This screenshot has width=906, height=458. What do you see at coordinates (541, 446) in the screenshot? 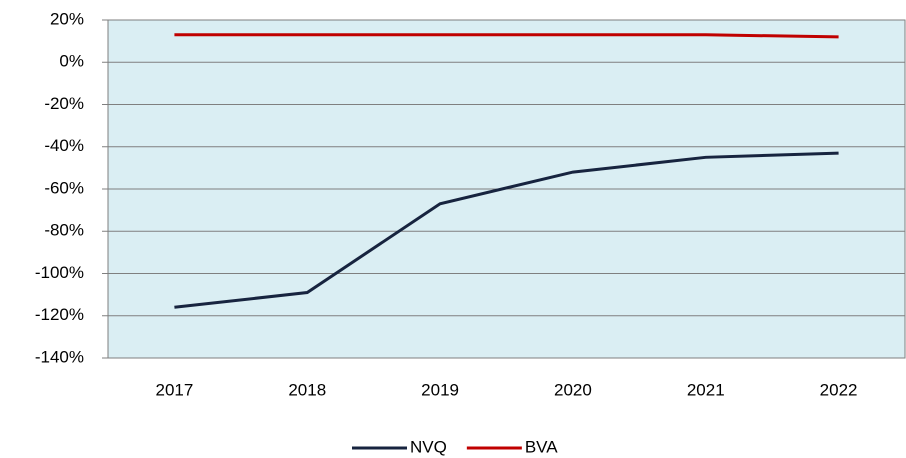
I see `legend-label: BVA` at bounding box center [541, 446].